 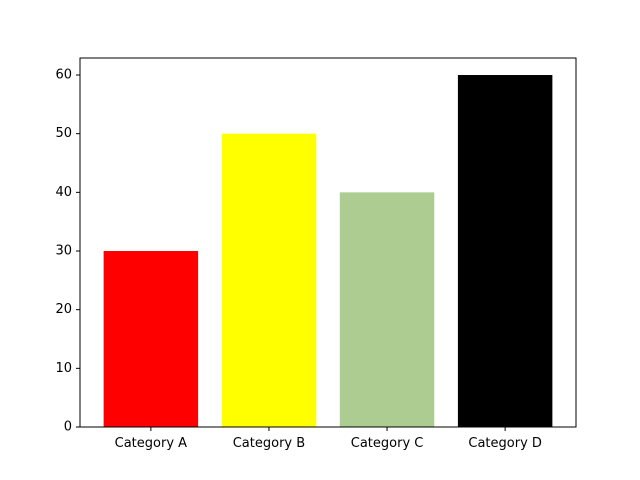 What do you see at coordinates (63, 75) in the screenshot?
I see `y-tick-label: 60` at bounding box center [63, 75].